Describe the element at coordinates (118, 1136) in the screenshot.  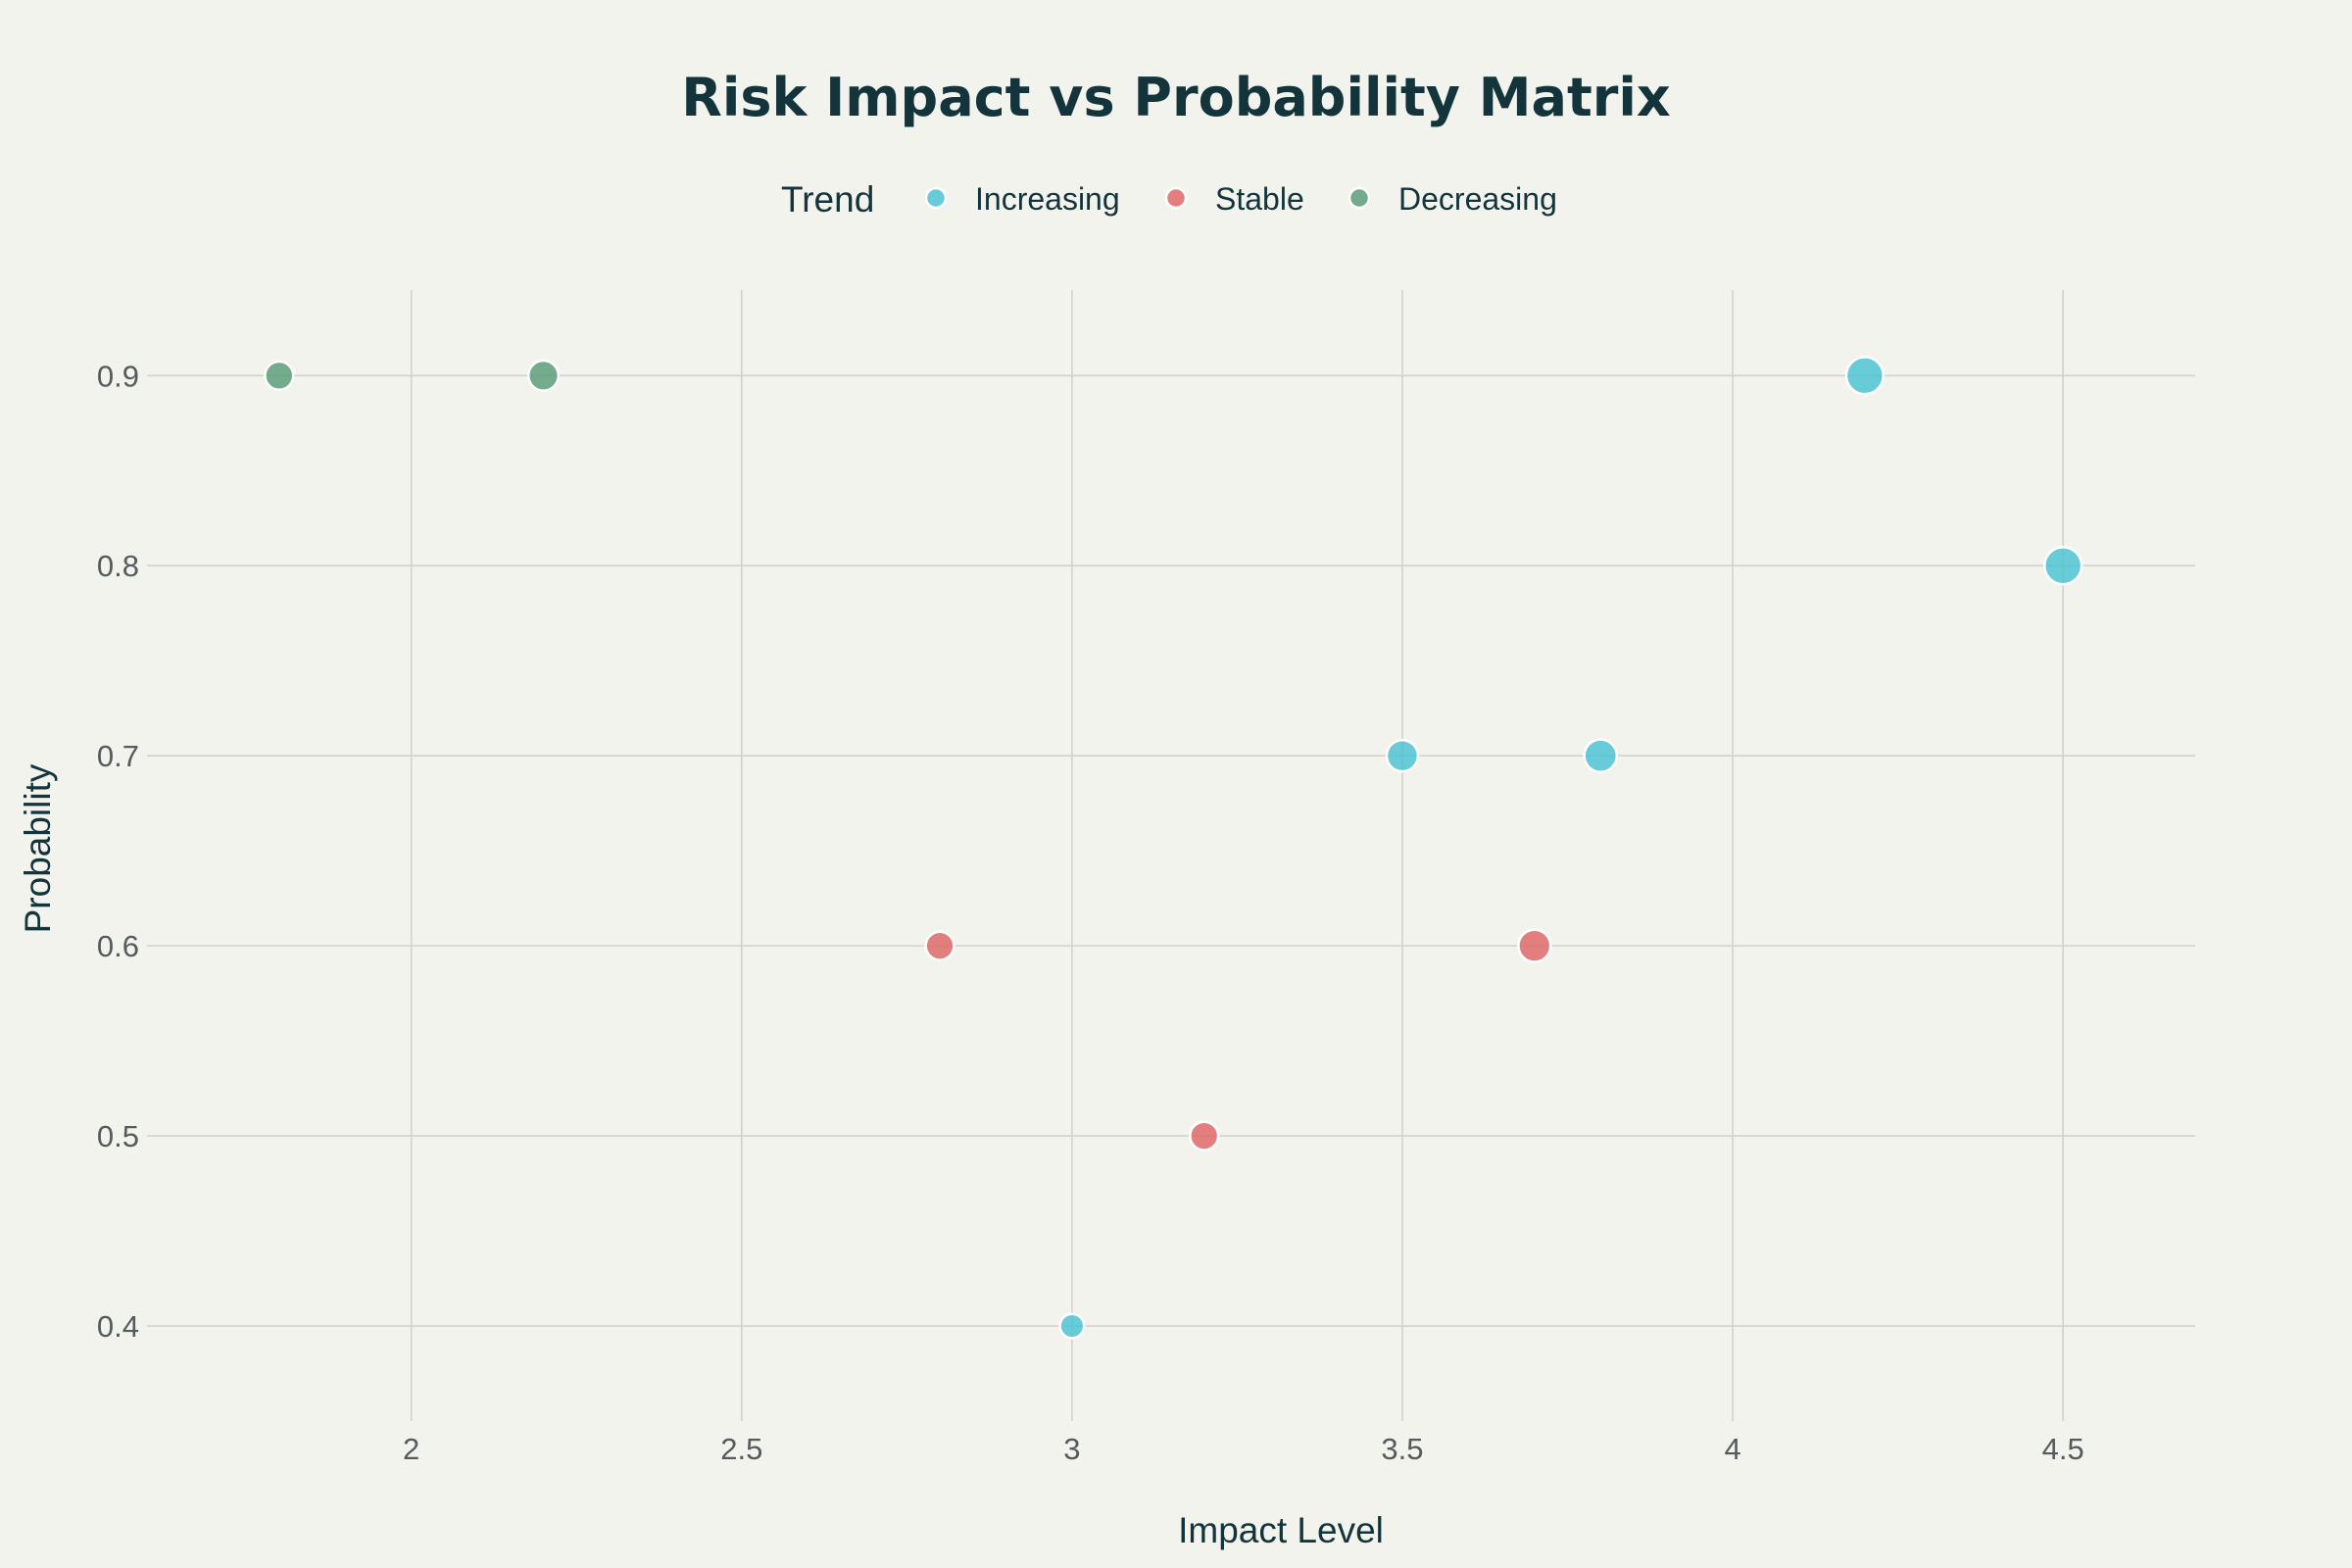
I see `y-tick-label: 0.5` at that location.